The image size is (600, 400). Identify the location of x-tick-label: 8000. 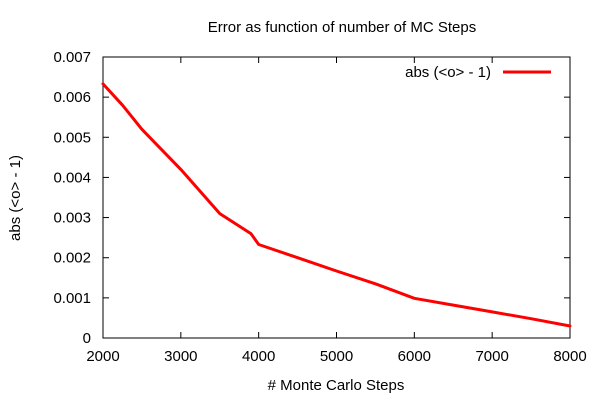
(569, 356).